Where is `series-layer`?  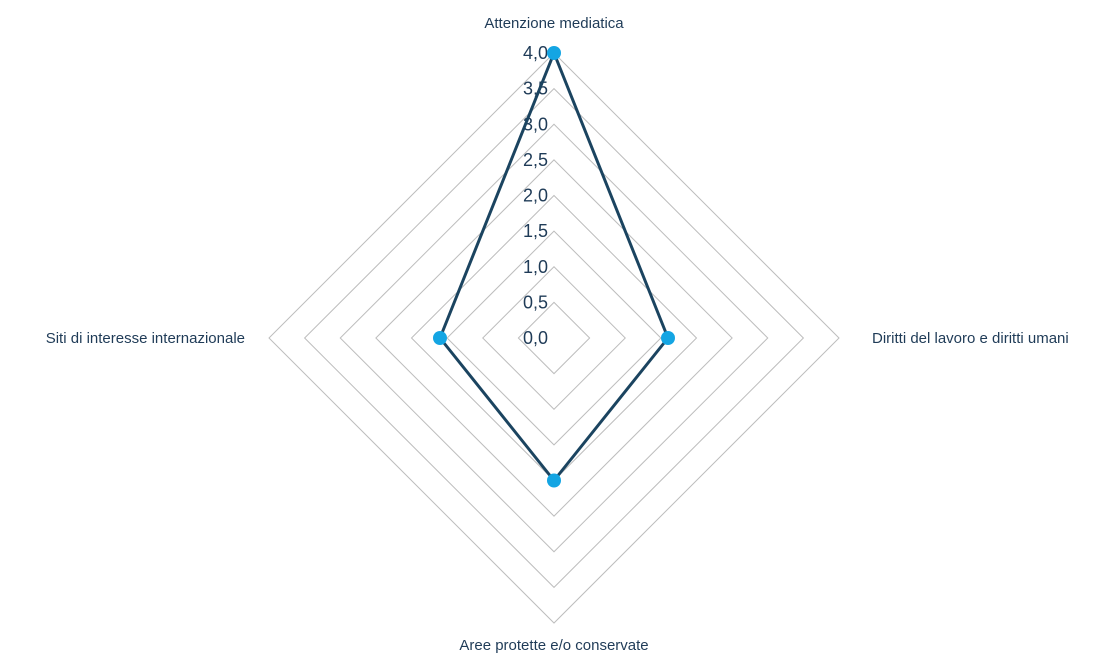 series-layer is located at coordinates (554, 267).